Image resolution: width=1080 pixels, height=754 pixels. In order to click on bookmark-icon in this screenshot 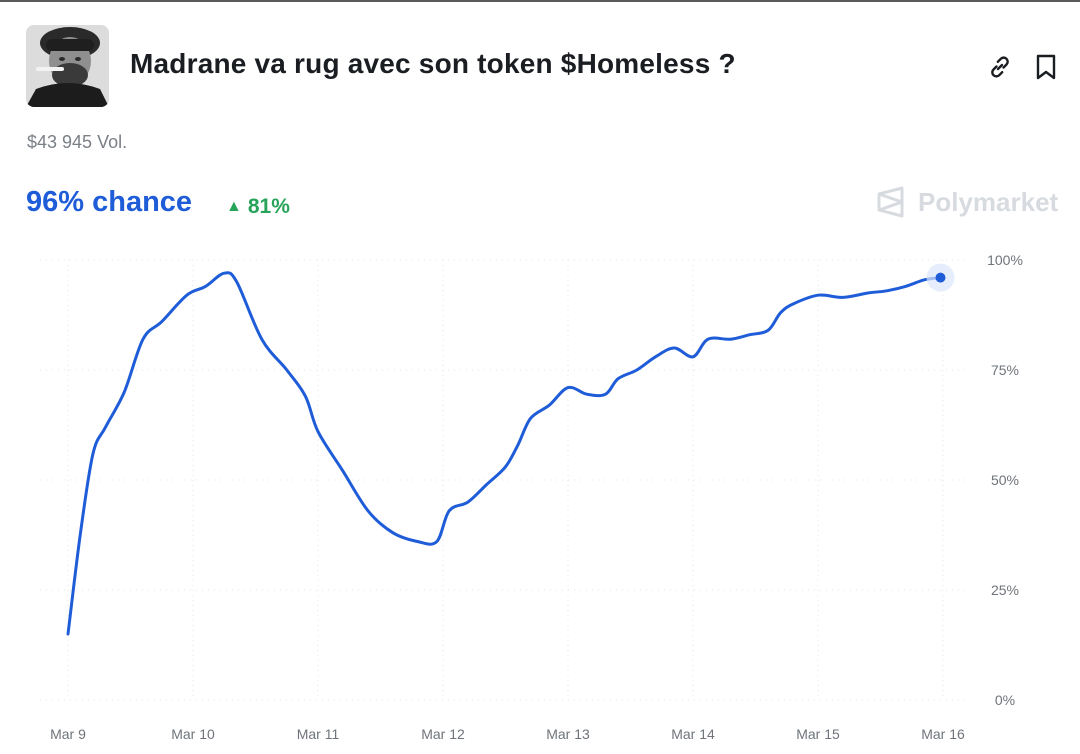, I will do `click(1046, 67)`.